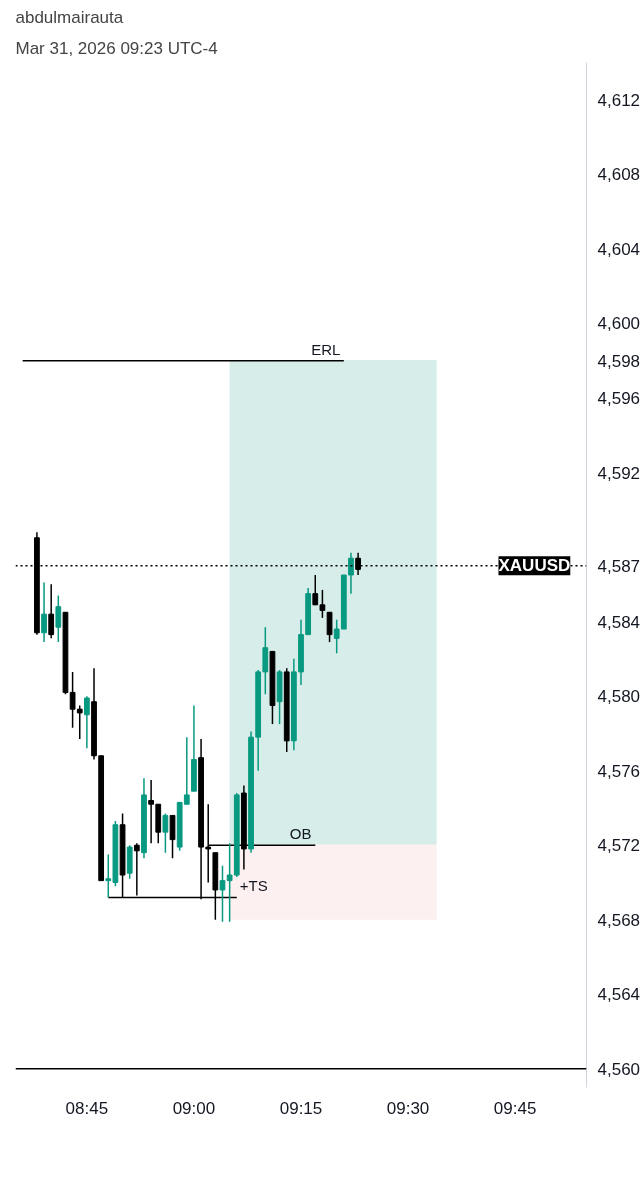  What do you see at coordinates (619, 566) in the screenshot?
I see `y-tick-label: 4,587` at bounding box center [619, 566].